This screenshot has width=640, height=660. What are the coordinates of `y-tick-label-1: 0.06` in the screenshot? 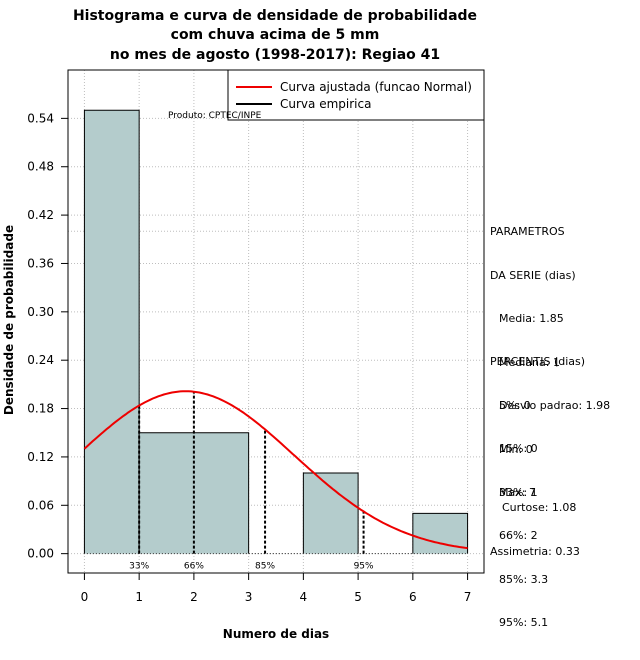 It's located at (40, 505).